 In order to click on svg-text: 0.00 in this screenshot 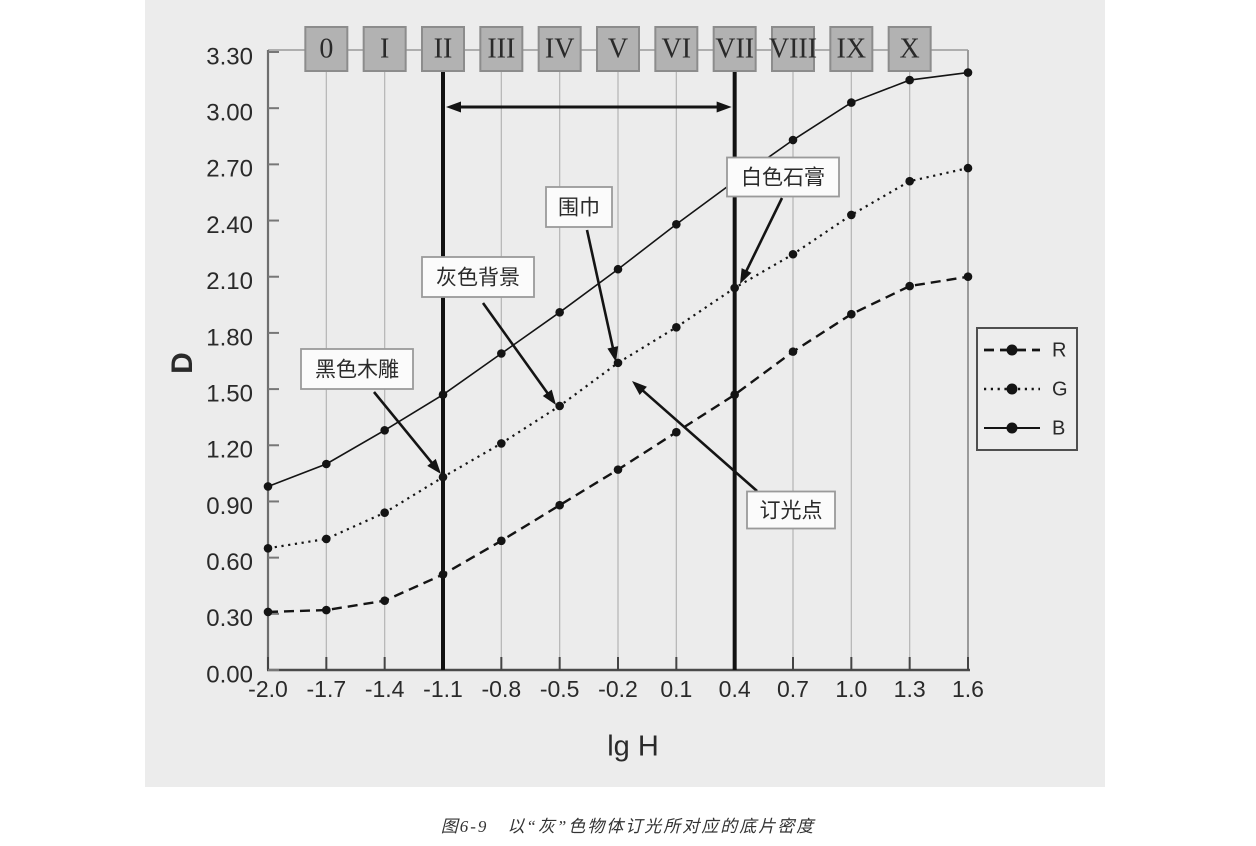, I will do `click(229, 674)`.